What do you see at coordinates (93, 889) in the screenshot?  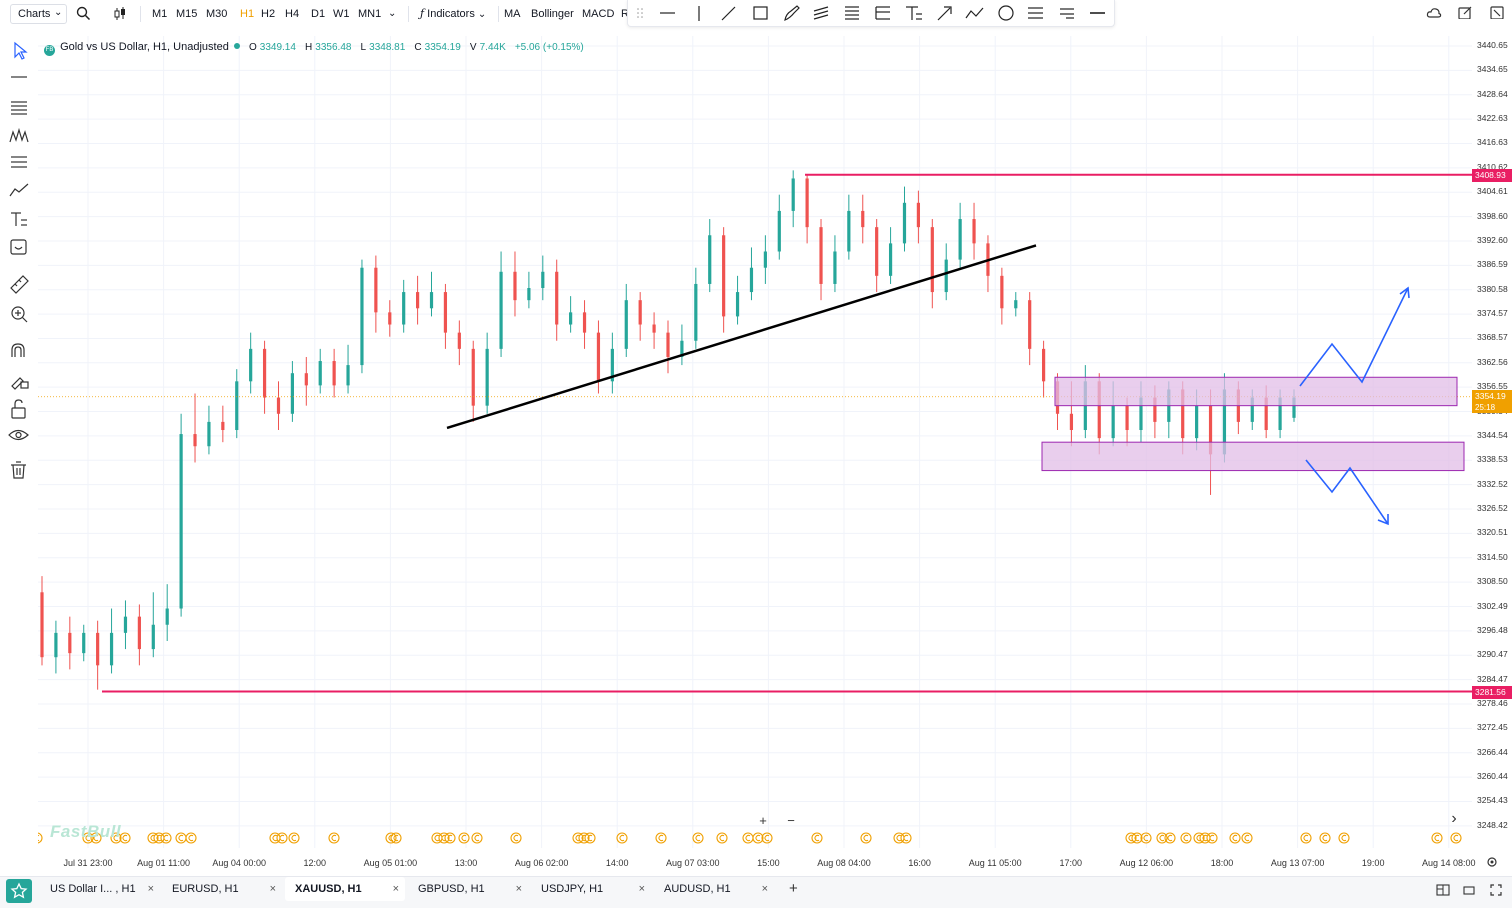 I see `tab-label: US Dollar I... , H1` at bounding box center [93, 889].